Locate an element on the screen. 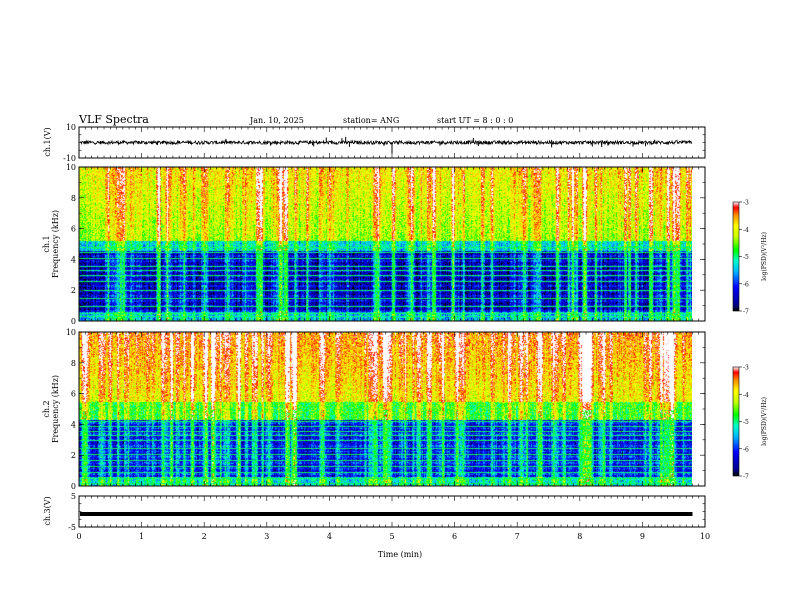 The width and height of the screenshot is (792, 616). x-tick-label: 3 is located at coordinates (266, 536).